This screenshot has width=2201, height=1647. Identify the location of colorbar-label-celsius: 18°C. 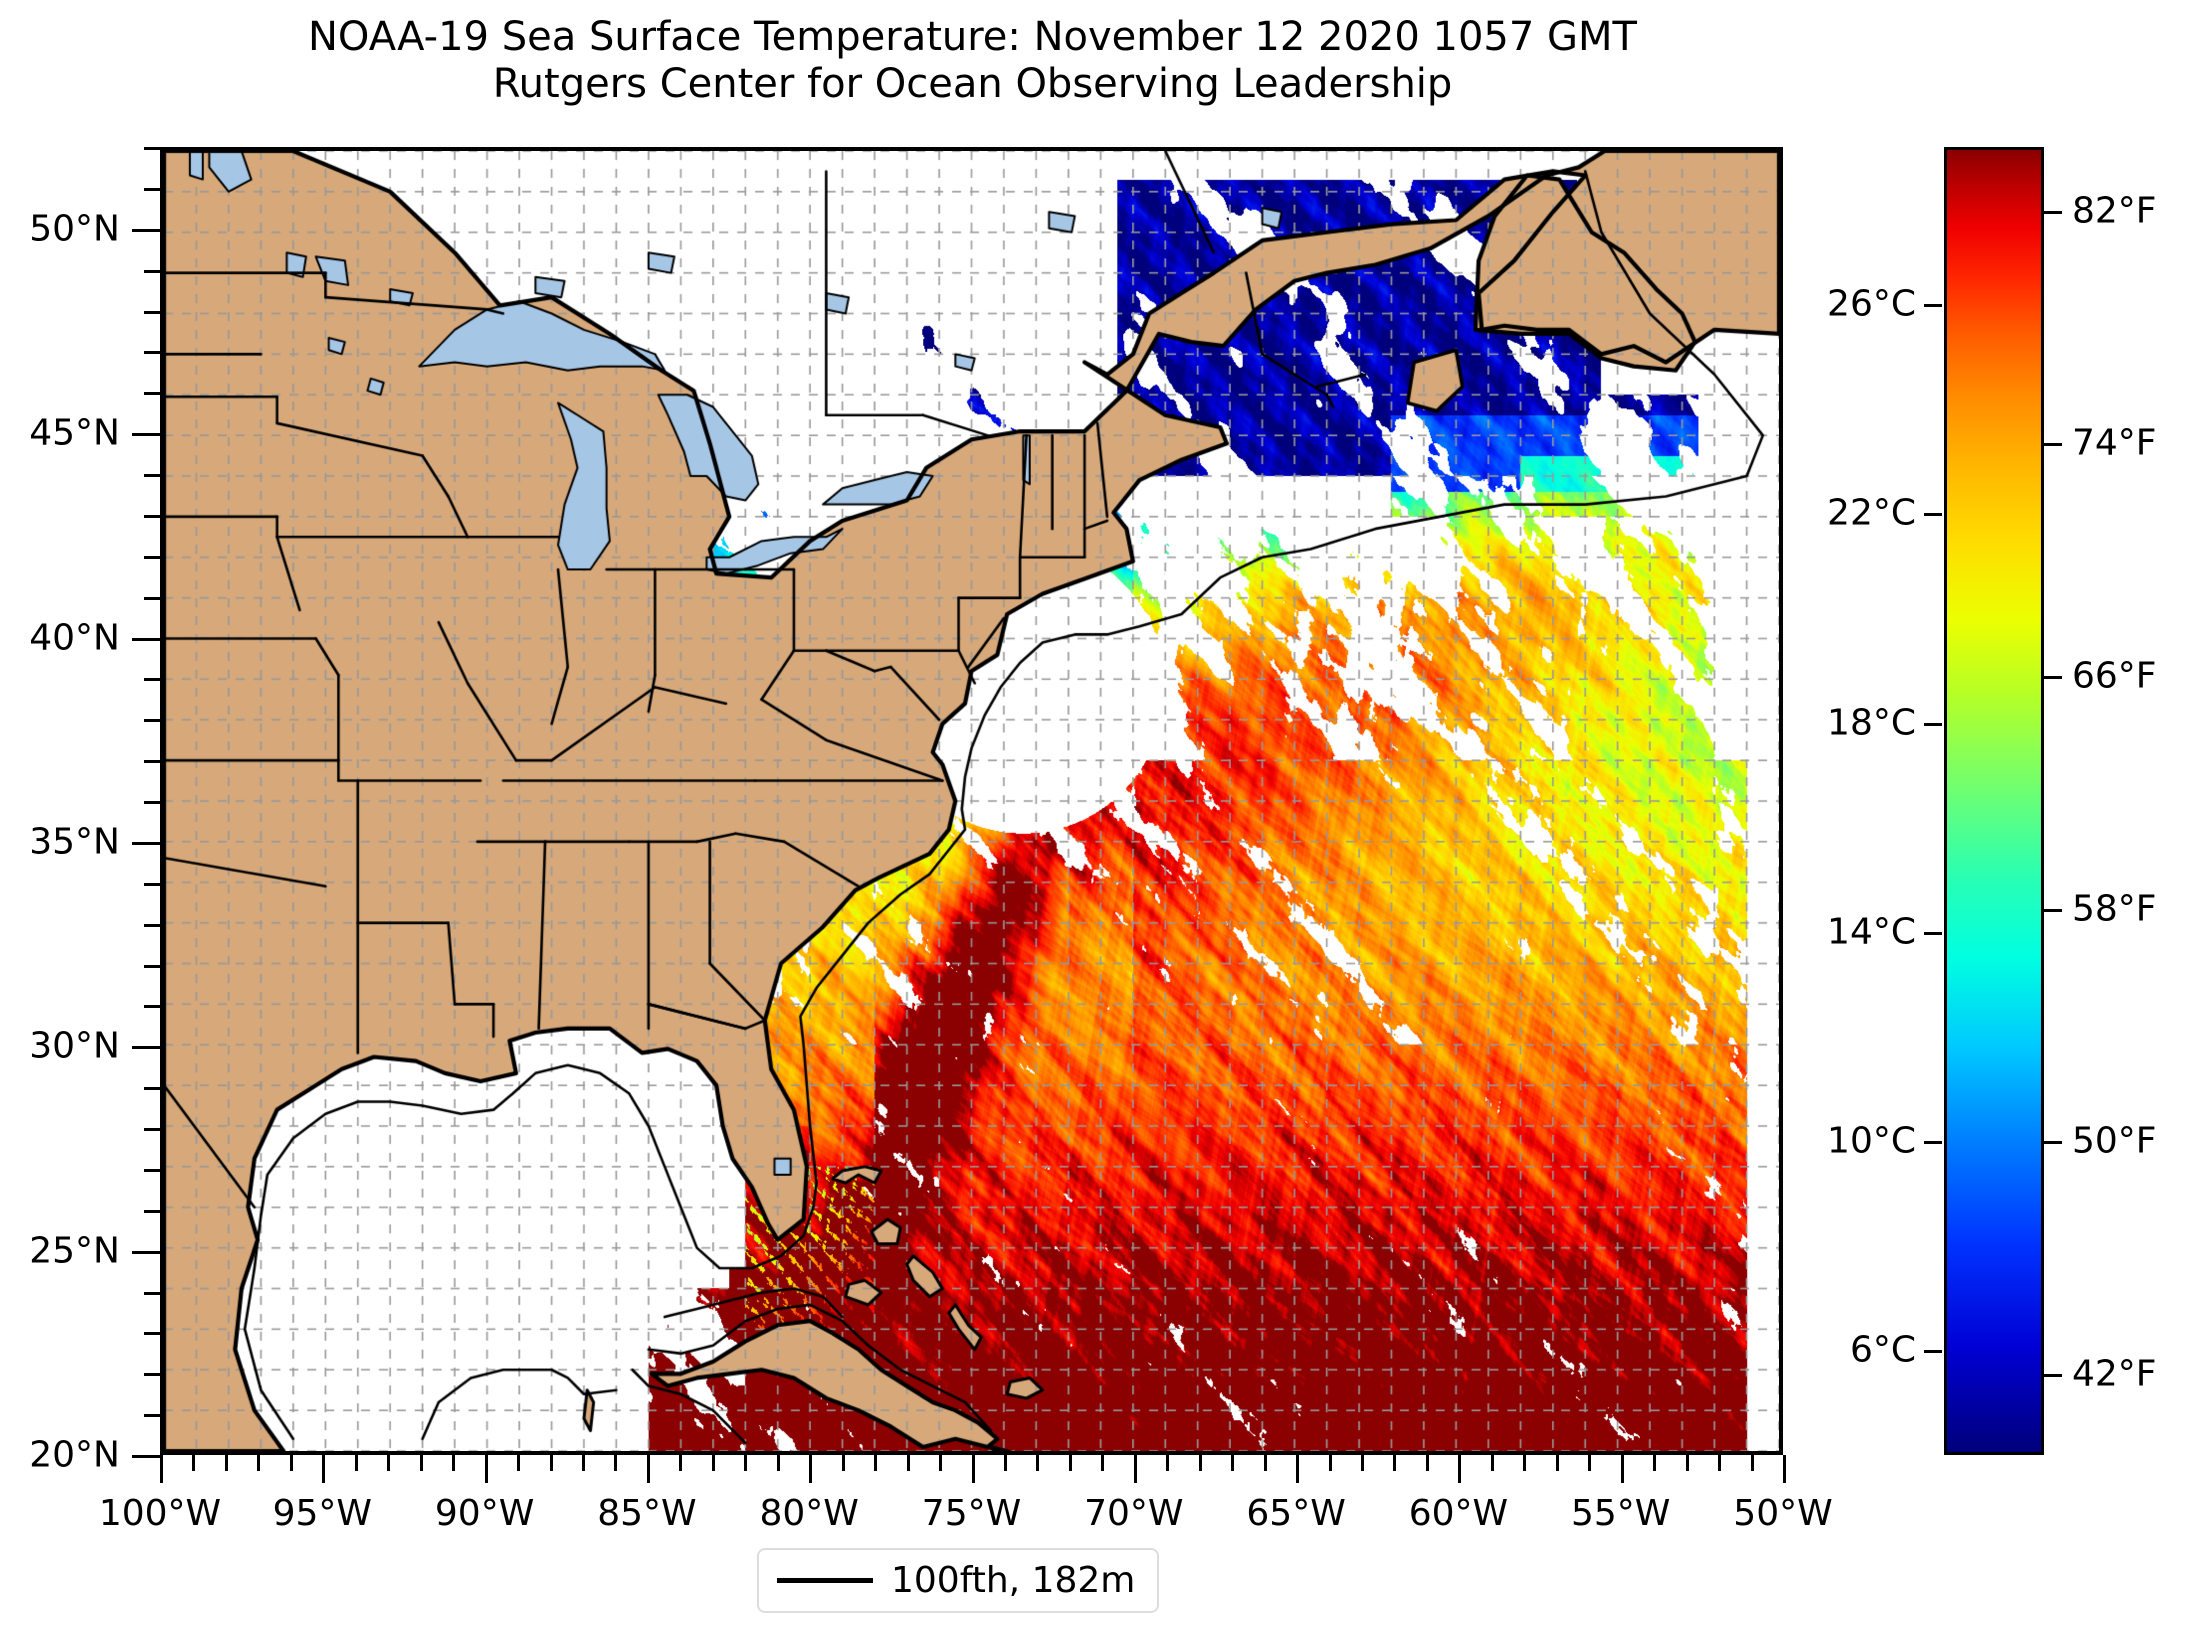
(1871, 723).